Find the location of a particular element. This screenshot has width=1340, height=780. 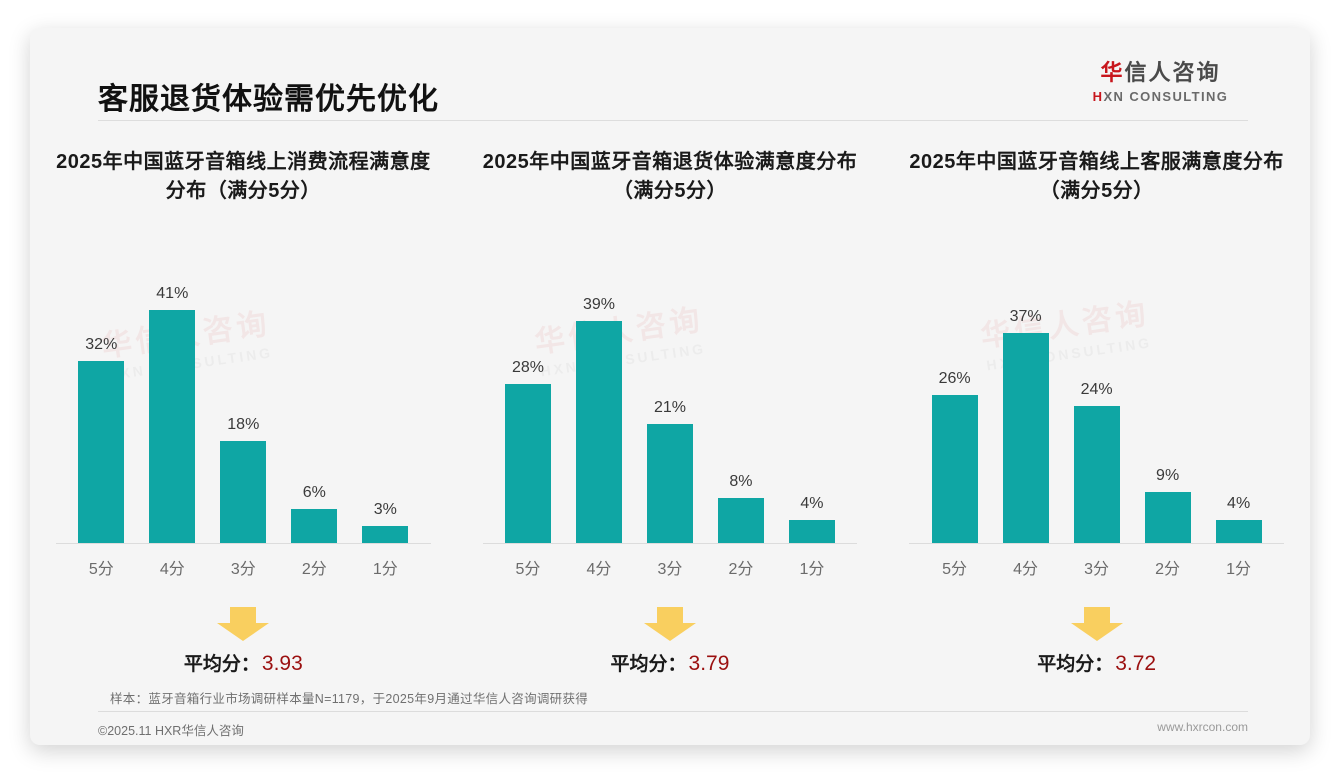

average-score-2: 平均分：3.79 is located at coordinates (670, 662).